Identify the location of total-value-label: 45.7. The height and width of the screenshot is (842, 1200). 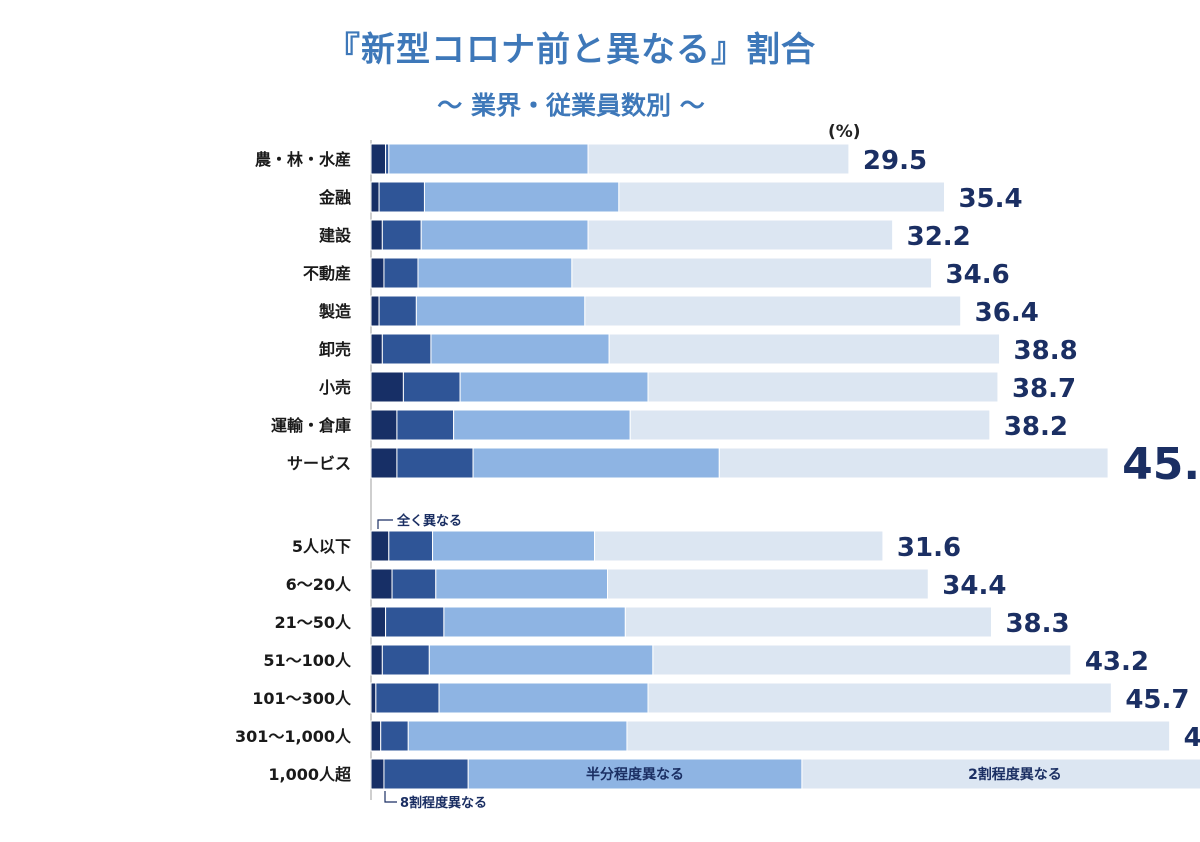
(1157, 700).